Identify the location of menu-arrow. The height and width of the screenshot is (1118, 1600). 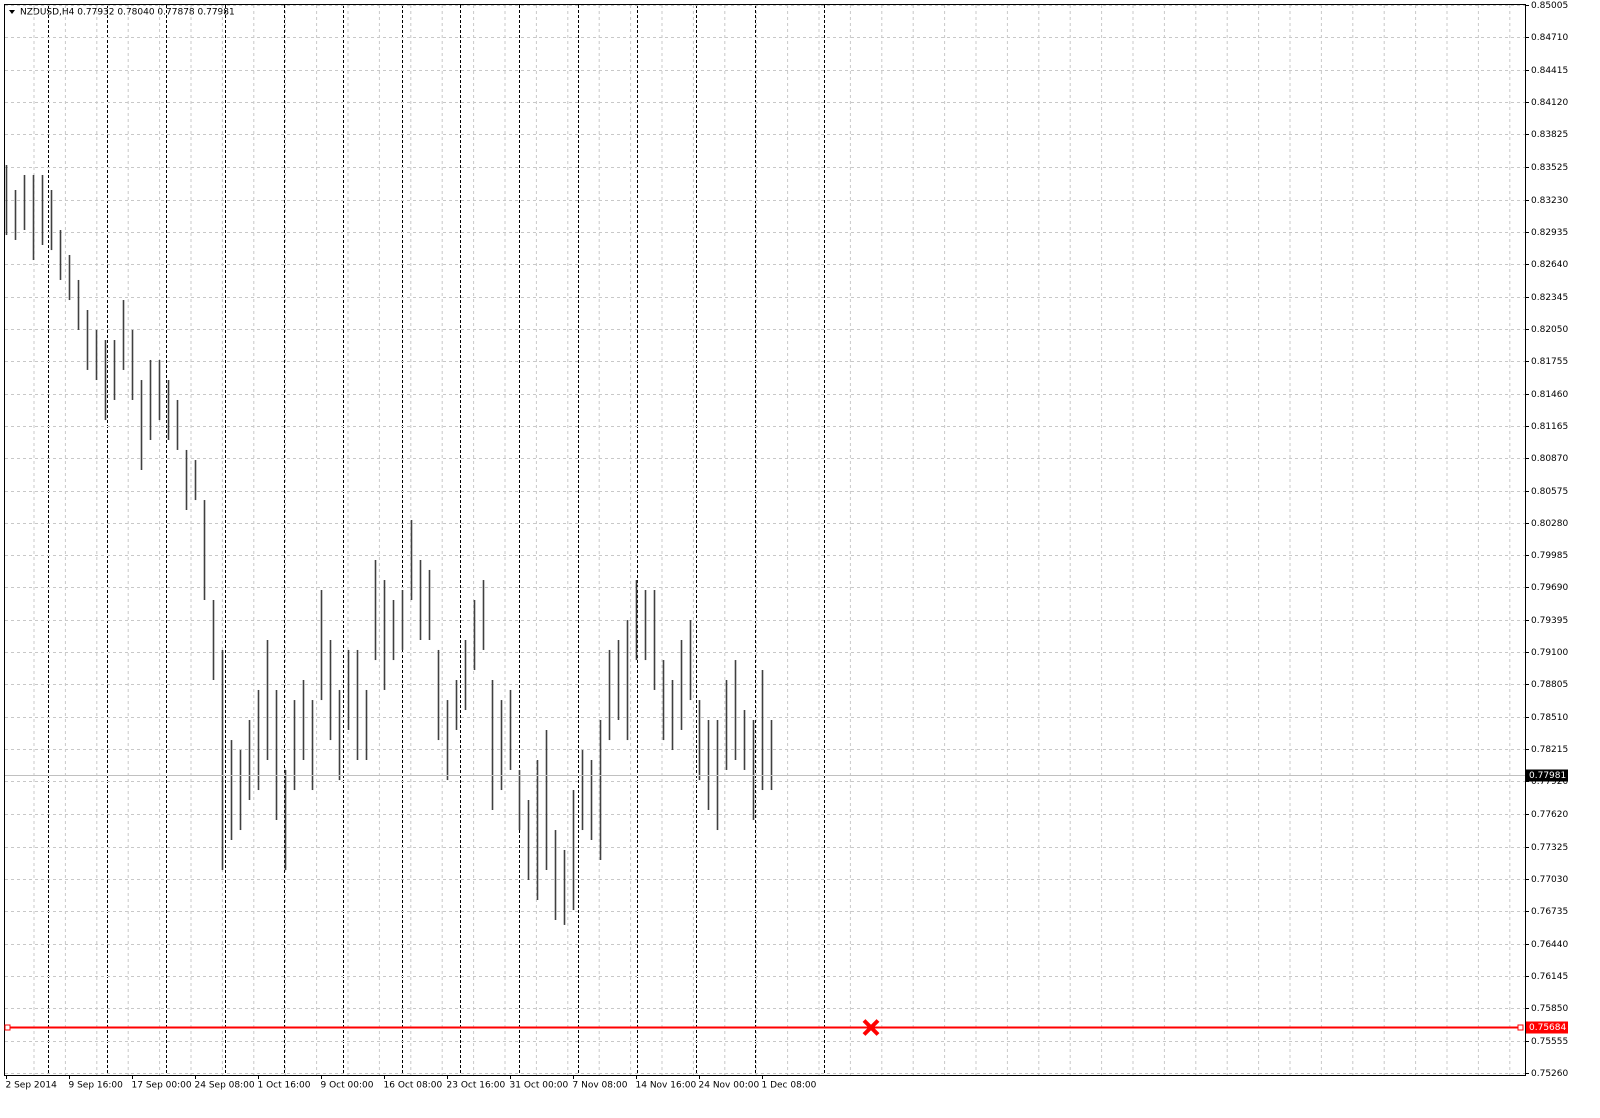
(12, 12).